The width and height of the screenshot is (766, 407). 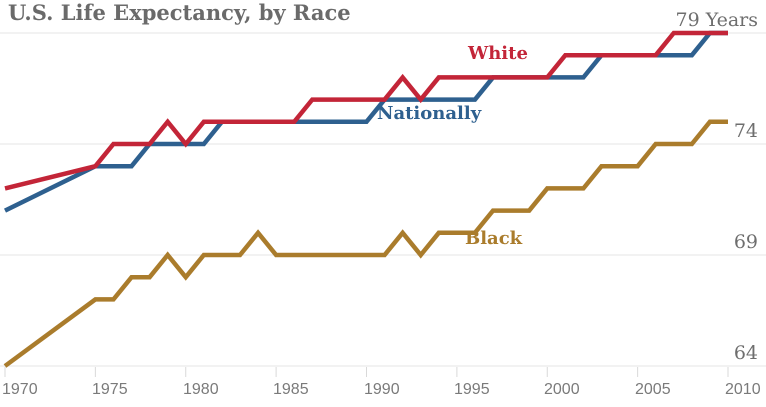 I want to click on x-tick-label-1975: 1975, so click(x=110, y=389).